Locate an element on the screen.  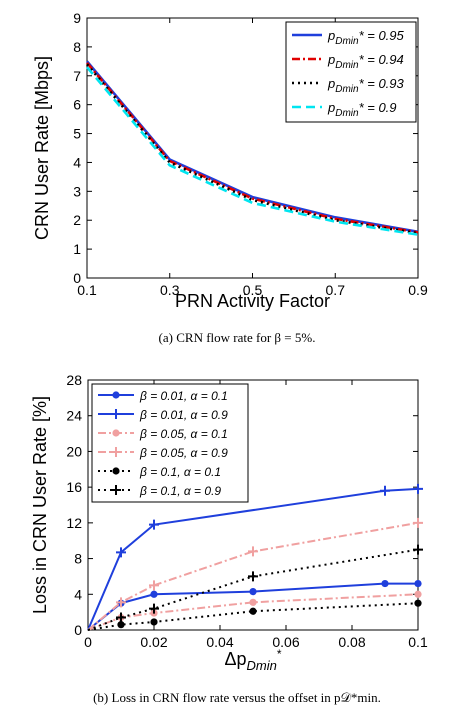
legend-label: β = 0.1, α = 0.1 is located at coordinates (180, 472).